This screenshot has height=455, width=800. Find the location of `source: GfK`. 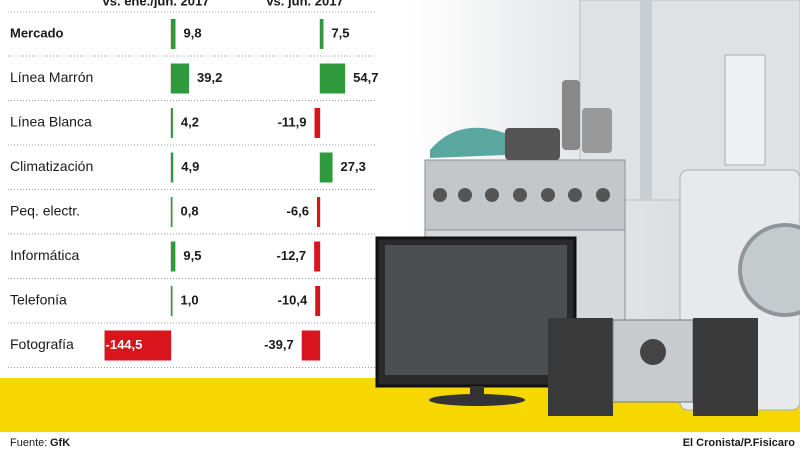

source: GfK is located at coordinates (60, 443).